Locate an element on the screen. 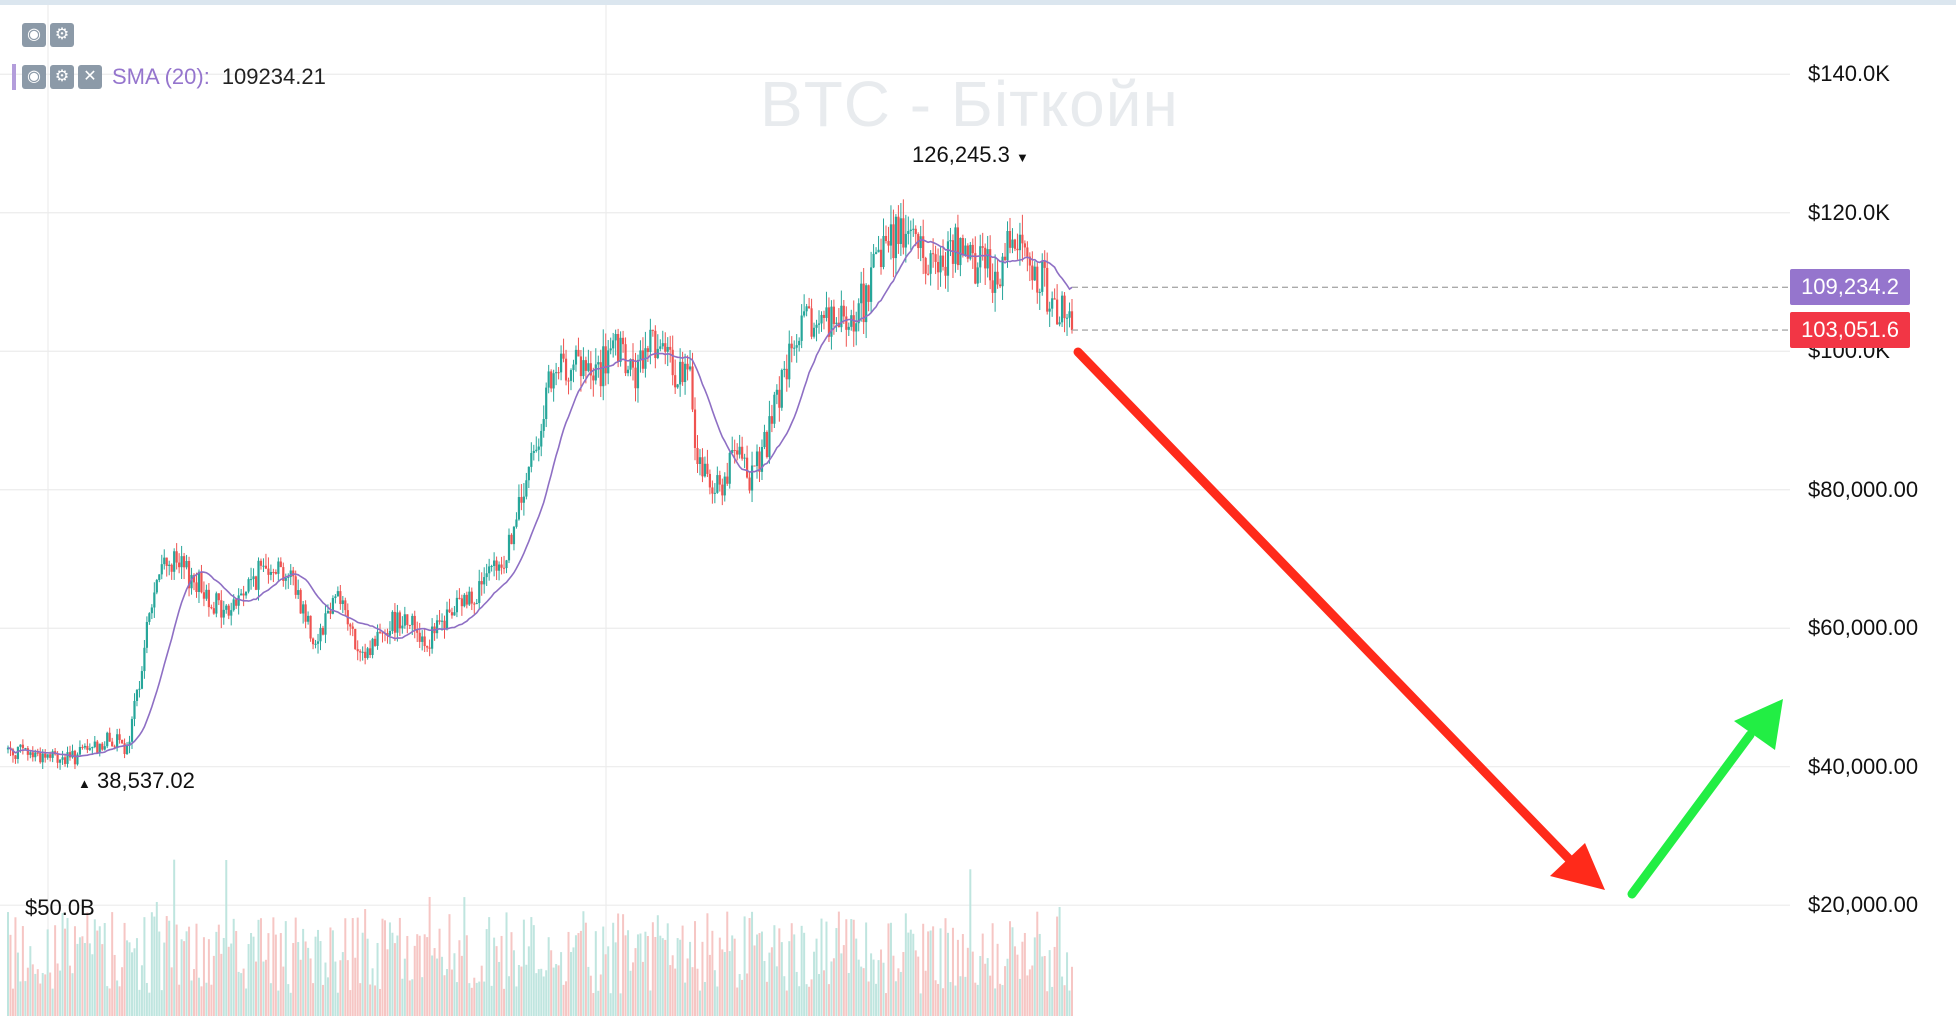  close-icon: ✕ is located at coordinates (90, 77).